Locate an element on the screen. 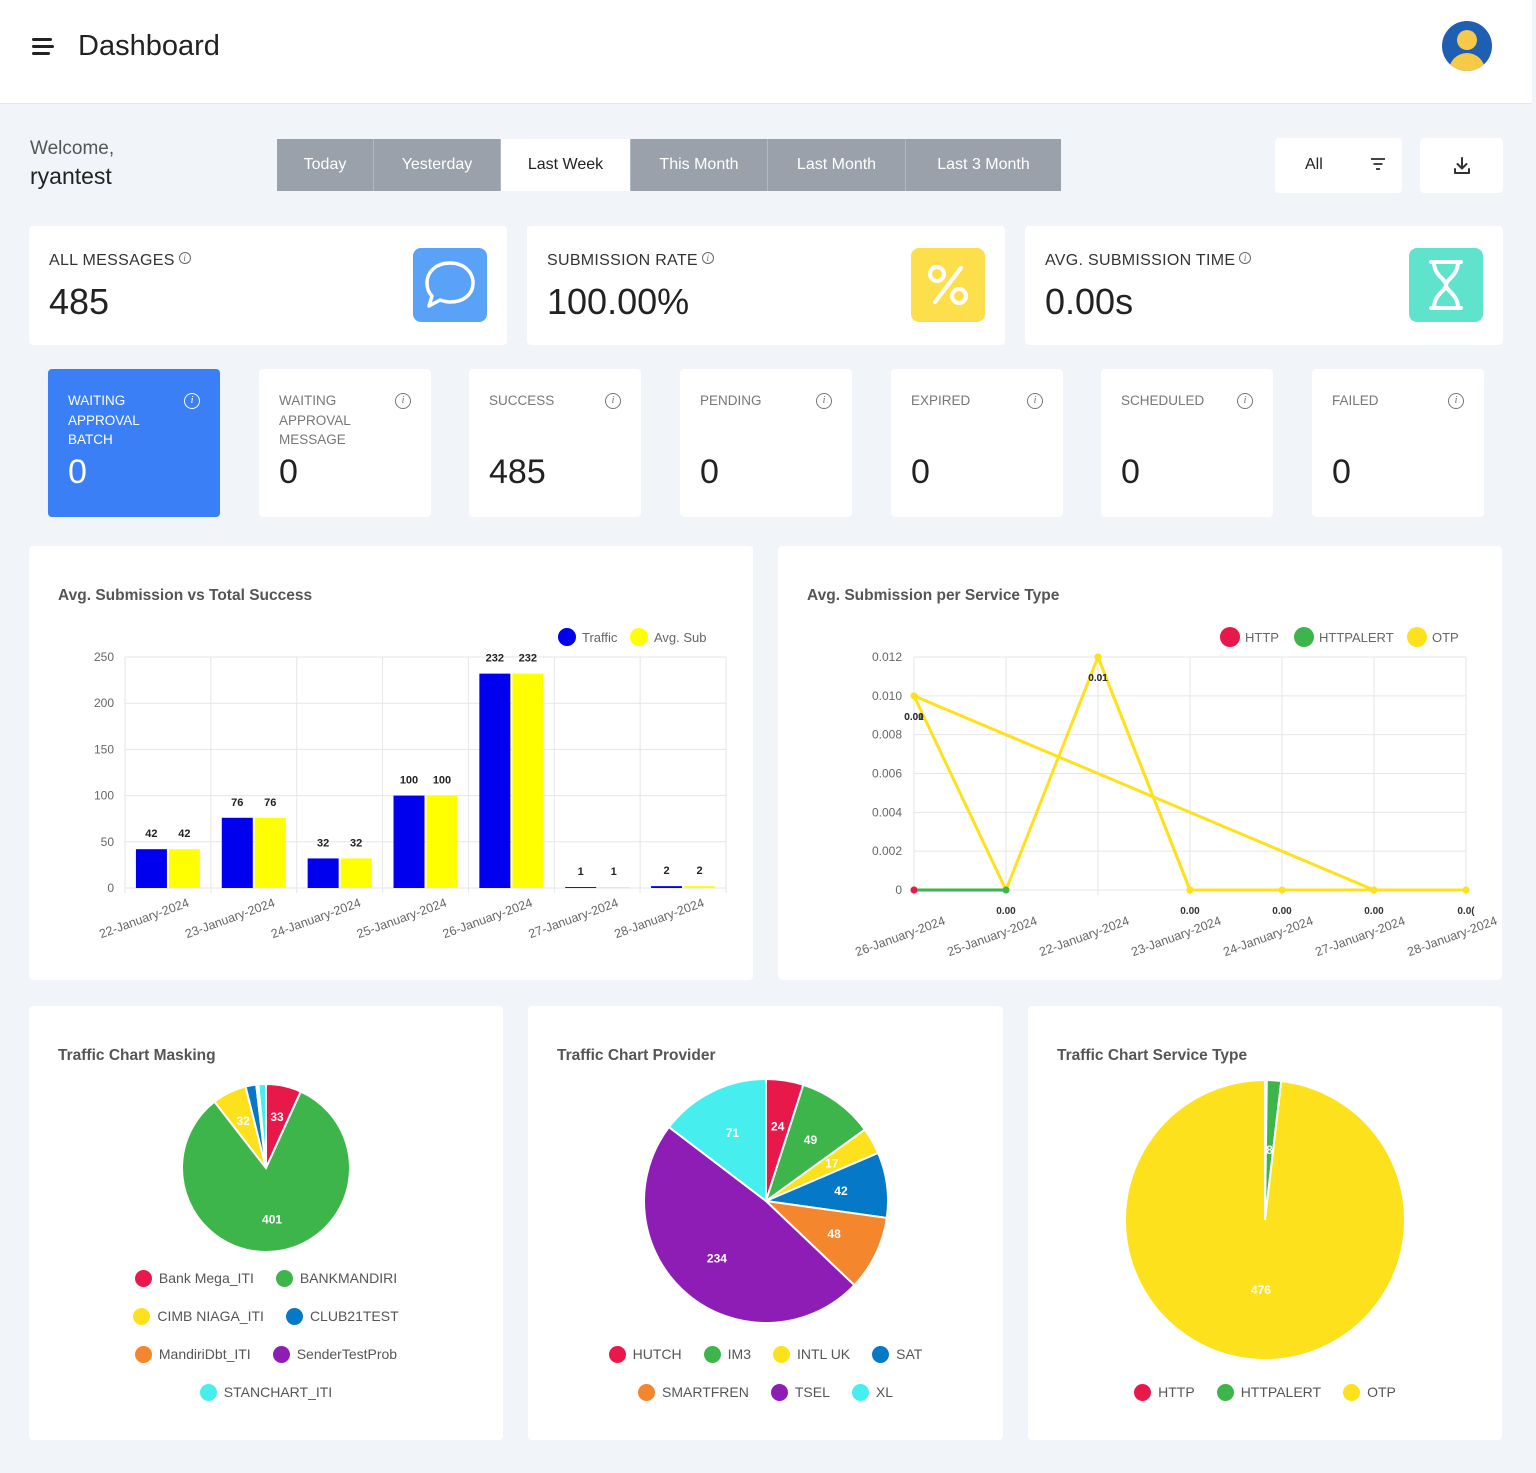  legend-item-hutch: HUTCH is located at coordinates (645, 1354).